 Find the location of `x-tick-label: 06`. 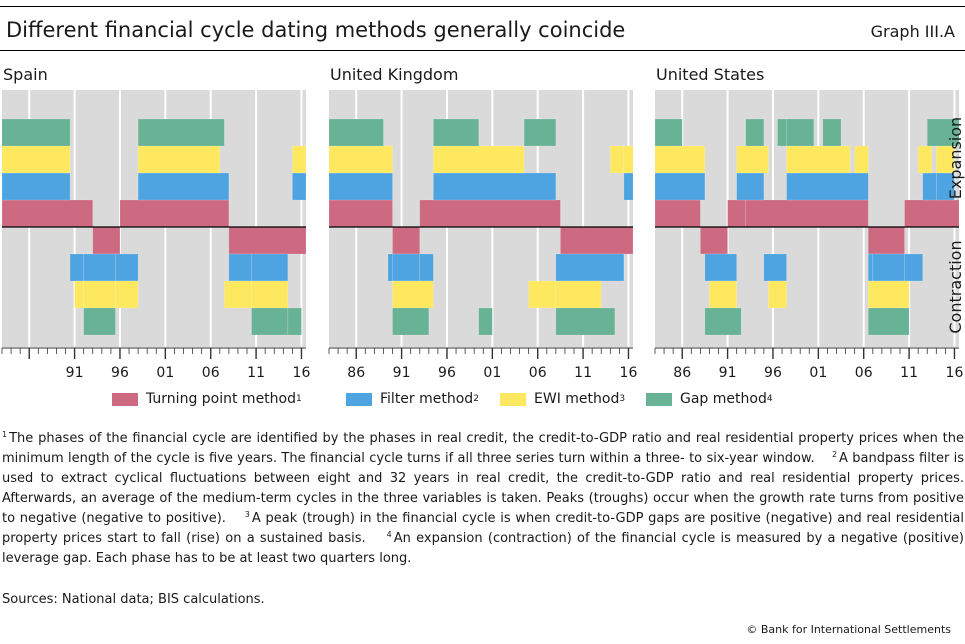

x-tick-label: 06 is located at coordinates (864, 373).